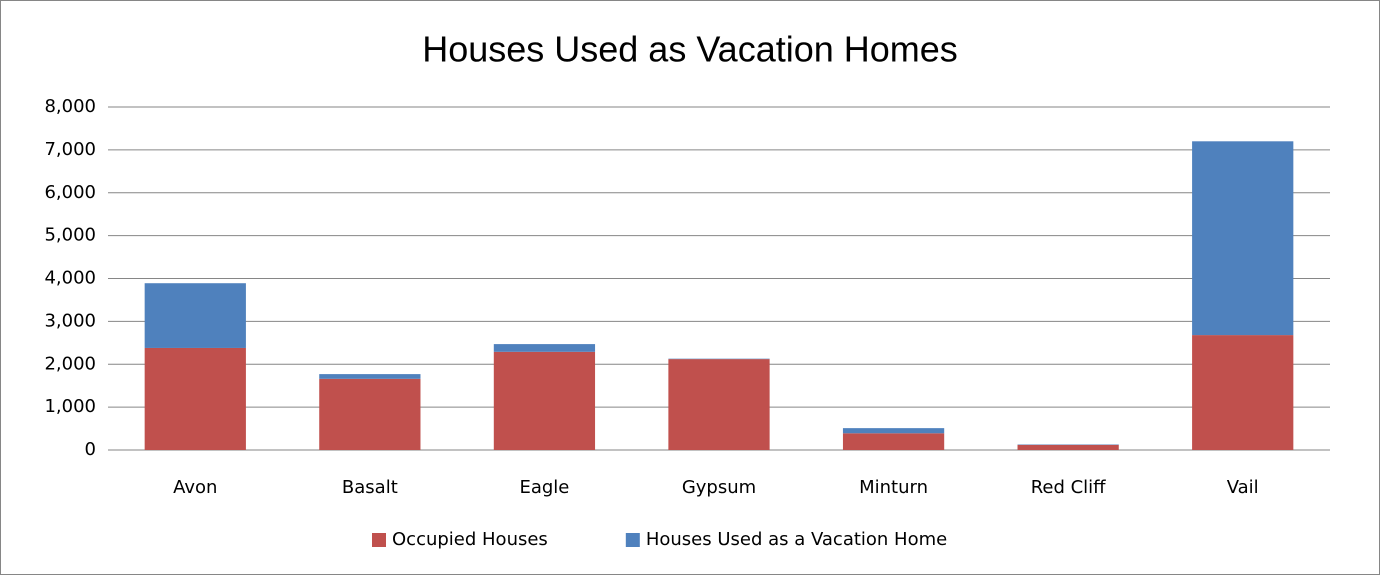 Image resolution: width=1380 pixels, height=579 pixels. I want to click on y-tick-label: 0, so click(90, 449).